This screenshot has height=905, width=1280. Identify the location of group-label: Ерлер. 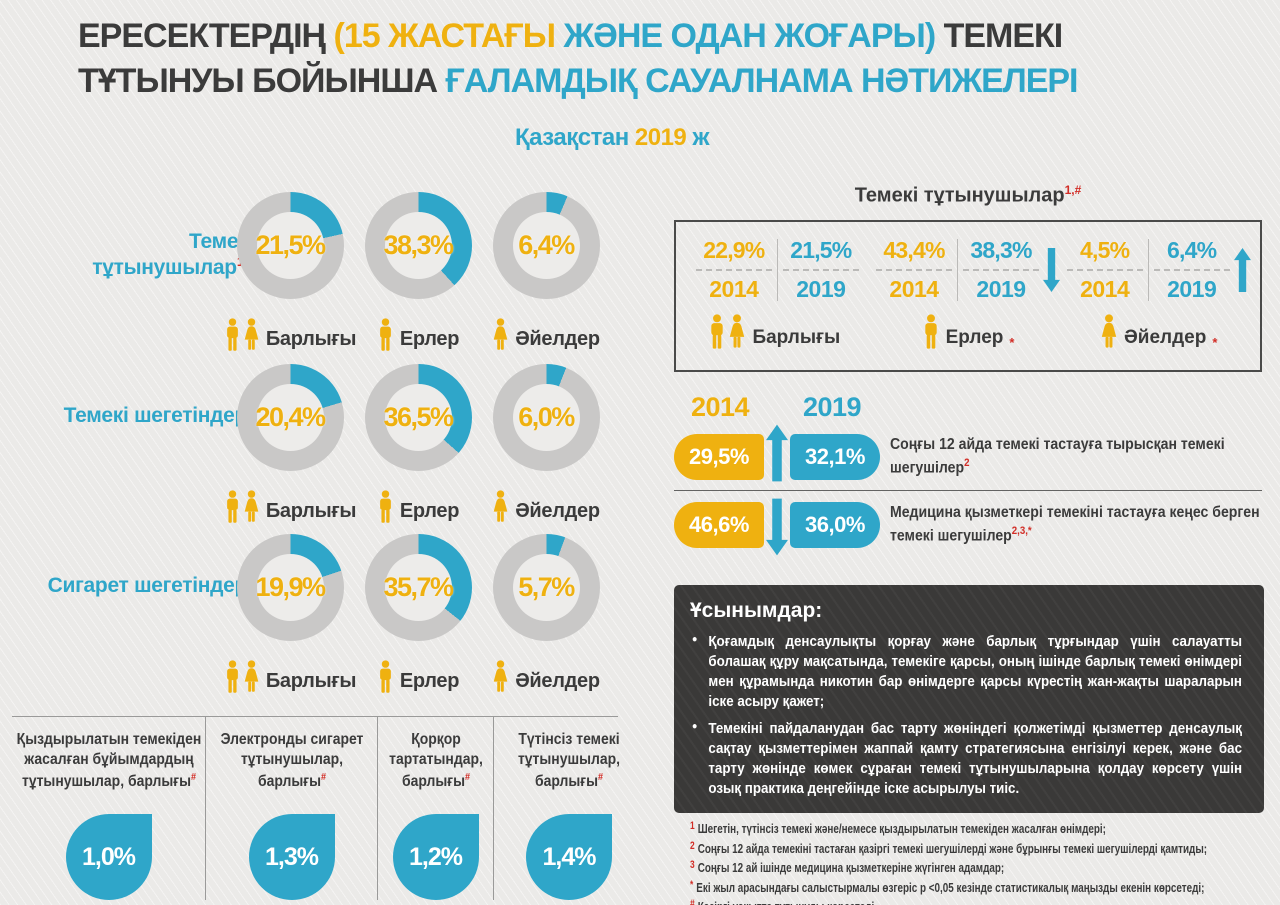
(429, 339).